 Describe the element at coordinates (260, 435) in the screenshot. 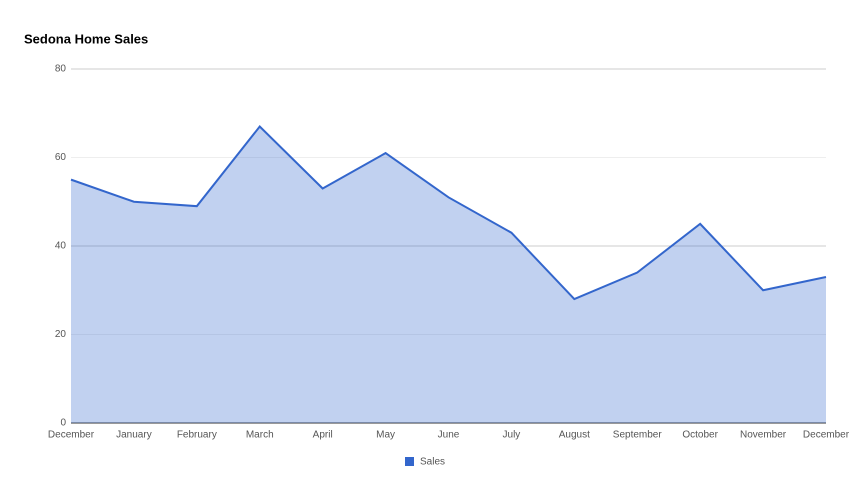

I see `x-tick-label: March` at that location.